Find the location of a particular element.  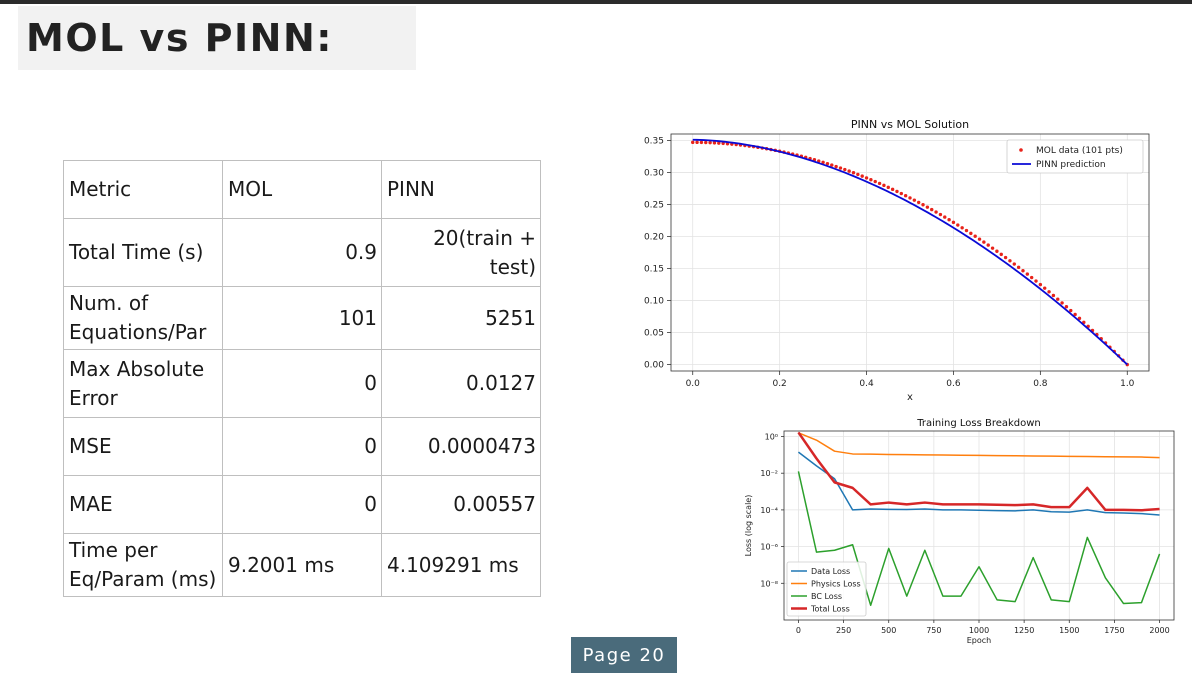

x-tick-label: 1500 is located at coordinates (1069, 630).